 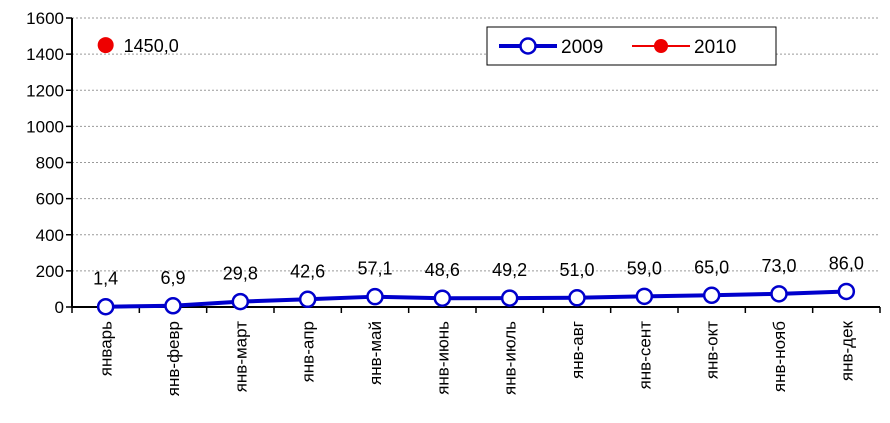 What do you see at coordinates (476, 299) in the screenshot?
I see `series-line-2009` at bounding box center [476, 299].